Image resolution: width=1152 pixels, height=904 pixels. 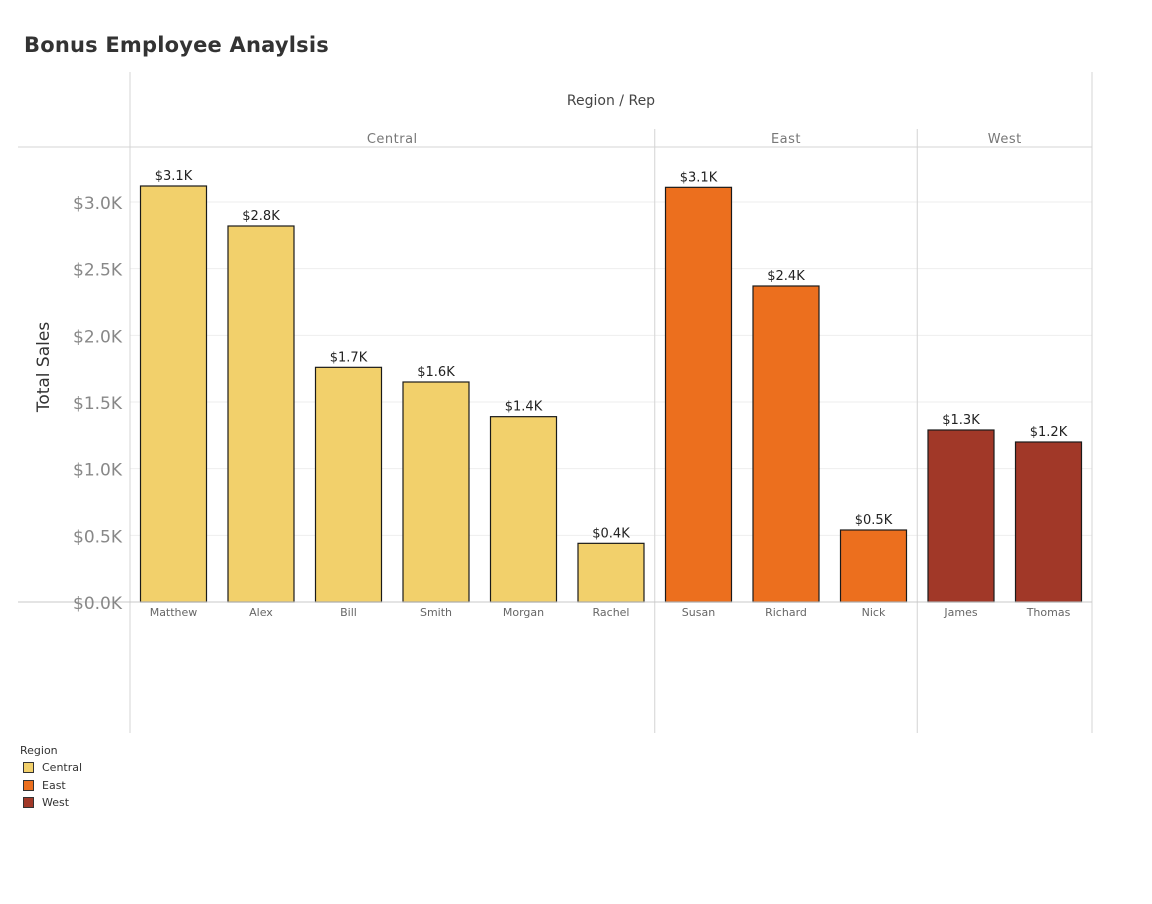 I want to click on legend-item-west: West, so click(x=51, y=803).